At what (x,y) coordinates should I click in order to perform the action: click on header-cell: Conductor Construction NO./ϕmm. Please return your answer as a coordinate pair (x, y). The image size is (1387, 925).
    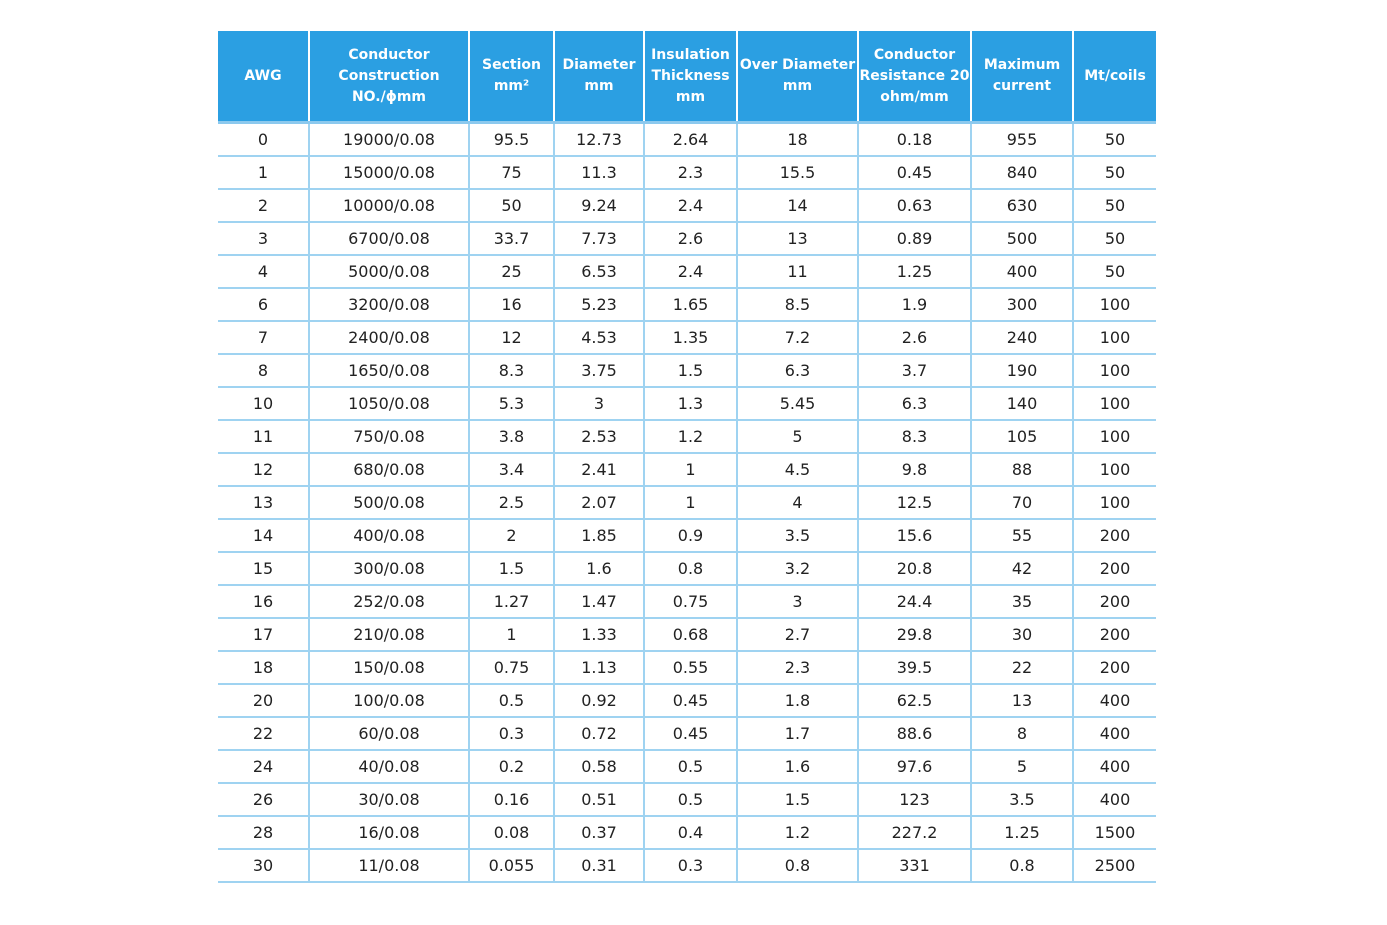
    Looking at the image, I should click on (388, 77).